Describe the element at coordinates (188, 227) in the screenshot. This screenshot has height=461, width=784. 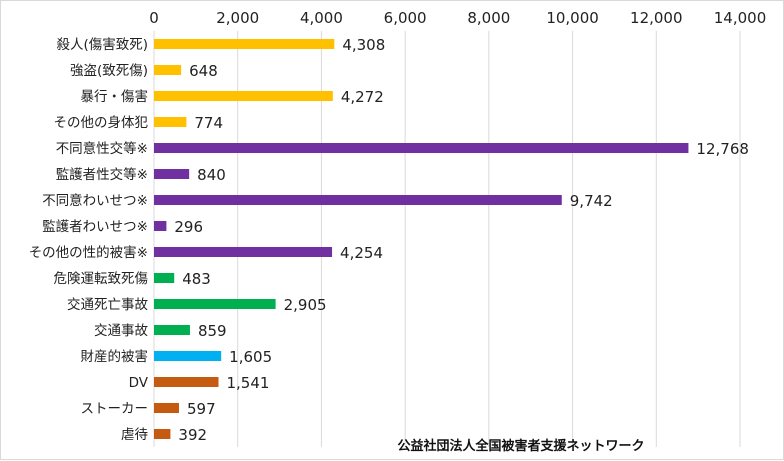
I see `data-label: 296` at that location.